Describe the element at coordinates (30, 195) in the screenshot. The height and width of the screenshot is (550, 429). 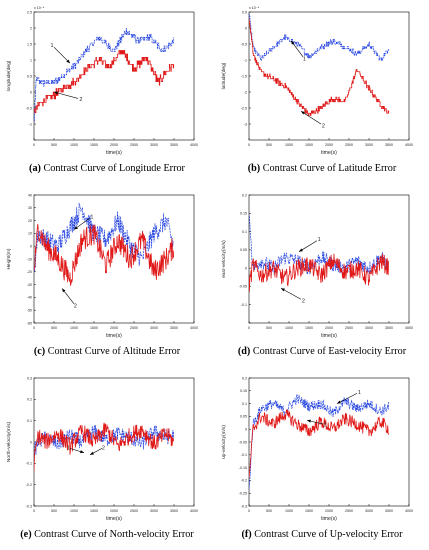
I see `y-tick-label: 40` at that location.